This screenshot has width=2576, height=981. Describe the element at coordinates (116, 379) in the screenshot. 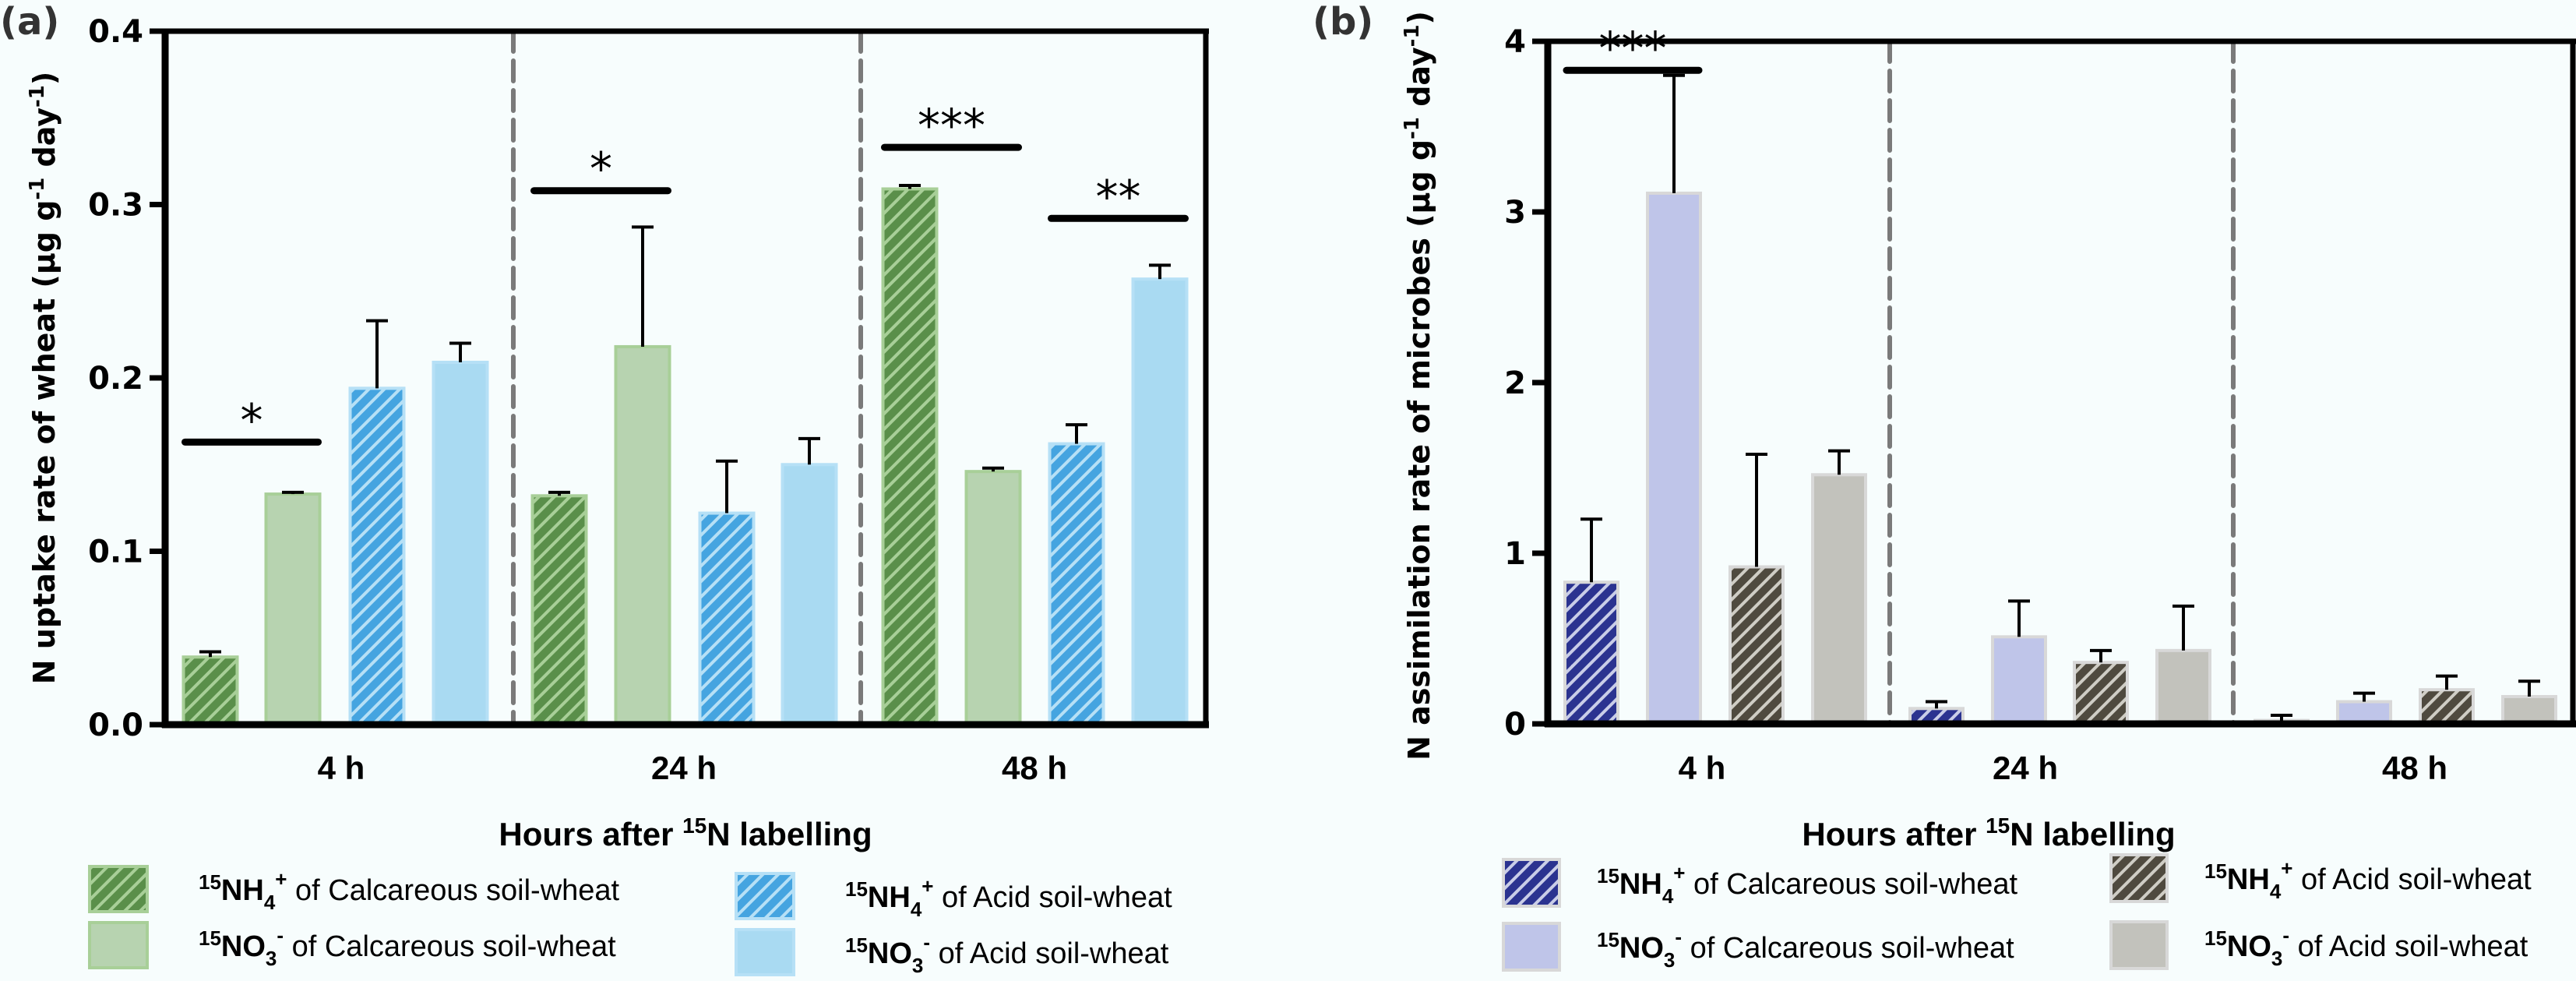

I see `y-tick-label: 0.2` at that location.